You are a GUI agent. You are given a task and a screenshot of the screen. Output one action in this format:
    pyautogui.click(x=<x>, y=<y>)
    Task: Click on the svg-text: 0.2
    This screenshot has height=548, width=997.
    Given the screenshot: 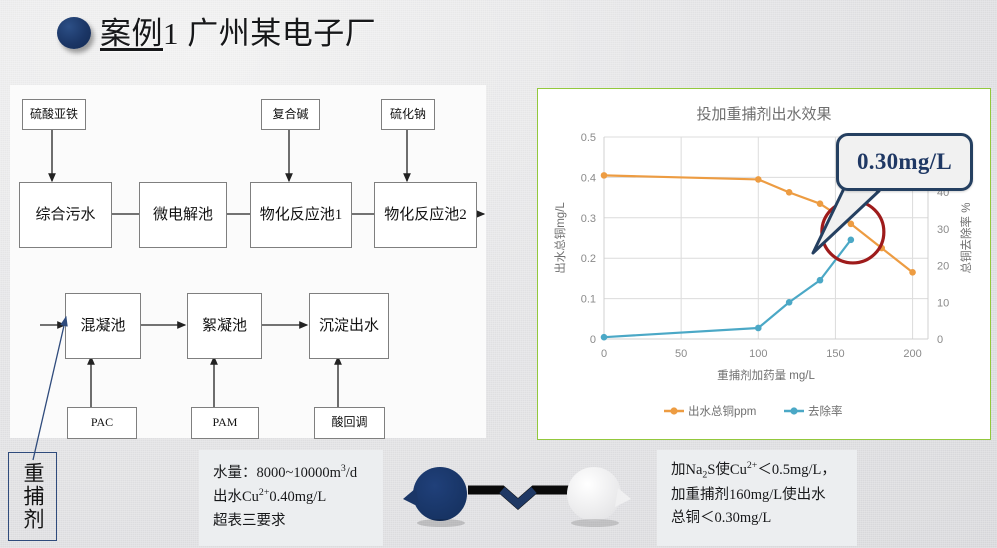 What is the action you would take?
    pyautogui.click(x=588, y=259)
    